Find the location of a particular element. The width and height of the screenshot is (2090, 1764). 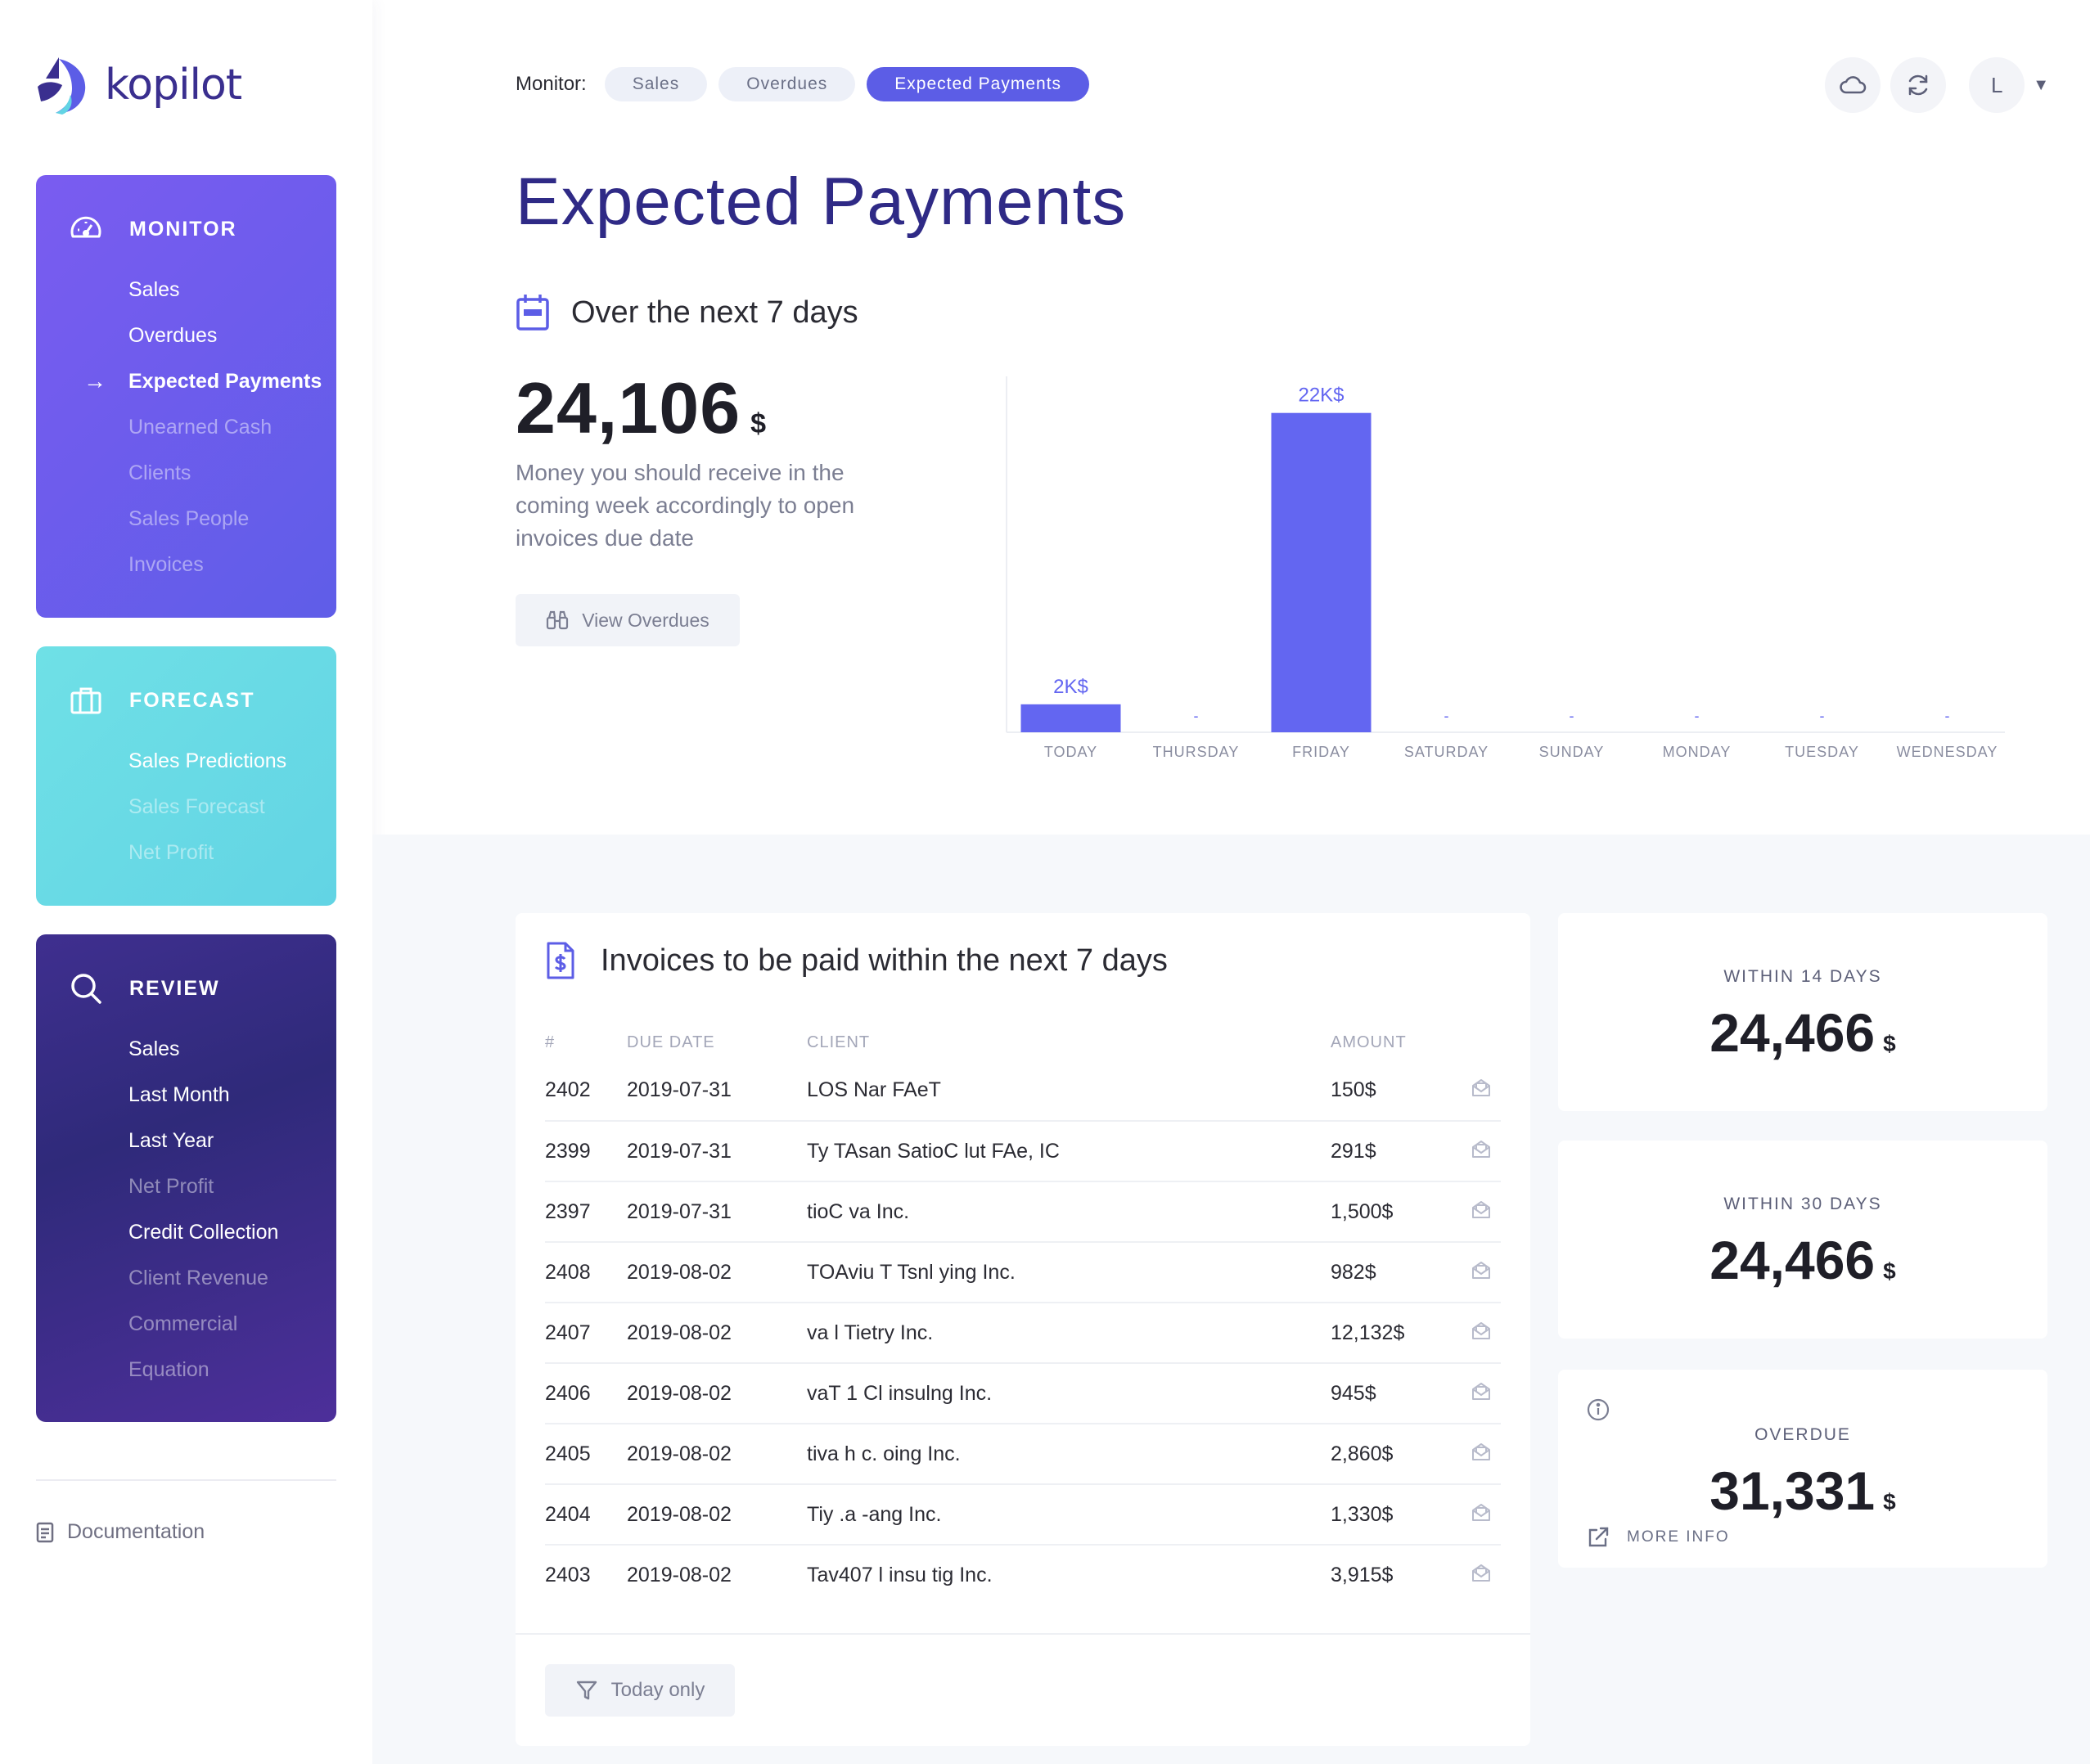

invoice-amount: 945$ is located at coordinates (1396, 1394).